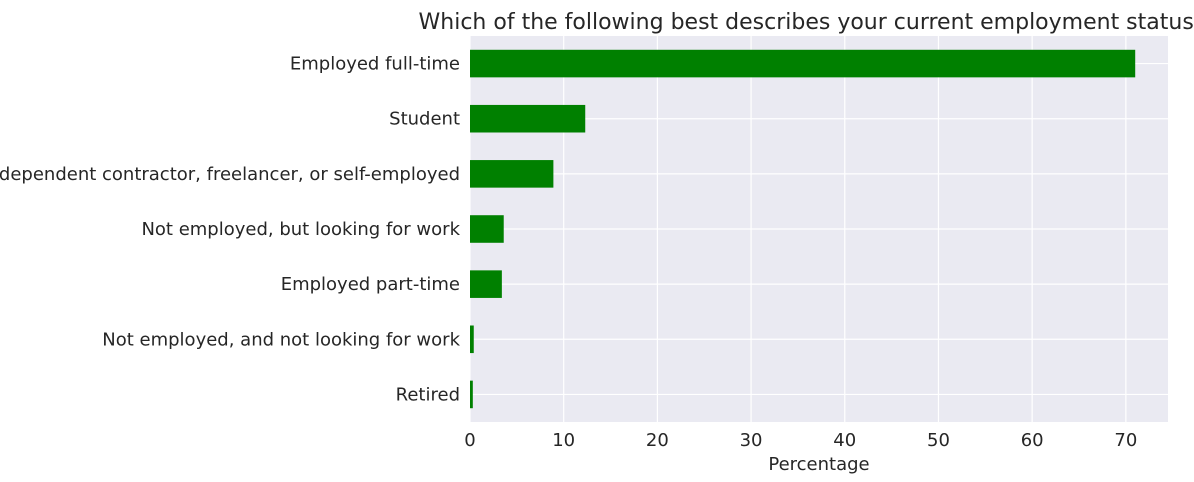  I want to click on y-tick-label: Not employed, and not looking for work, so click(281, 339).